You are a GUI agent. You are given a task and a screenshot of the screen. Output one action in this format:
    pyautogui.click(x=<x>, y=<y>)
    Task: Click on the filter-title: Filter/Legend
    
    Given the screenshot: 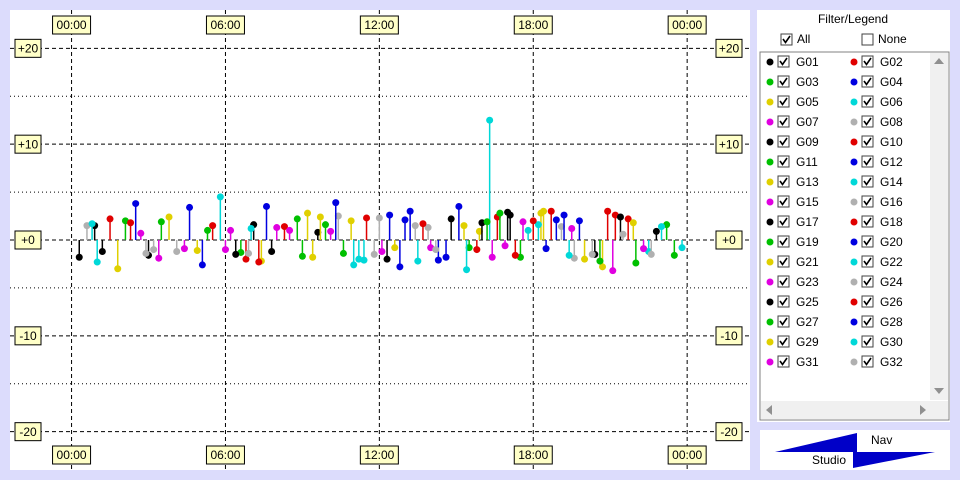 What is the action you would take?
    pyautogui.click(x=853, y=19)
    